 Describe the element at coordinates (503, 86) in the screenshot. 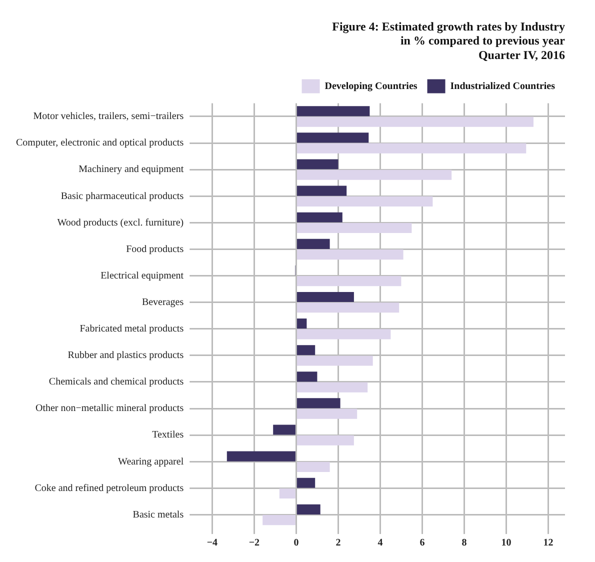

I see `legend-label: Industrialized Countries` at that location.